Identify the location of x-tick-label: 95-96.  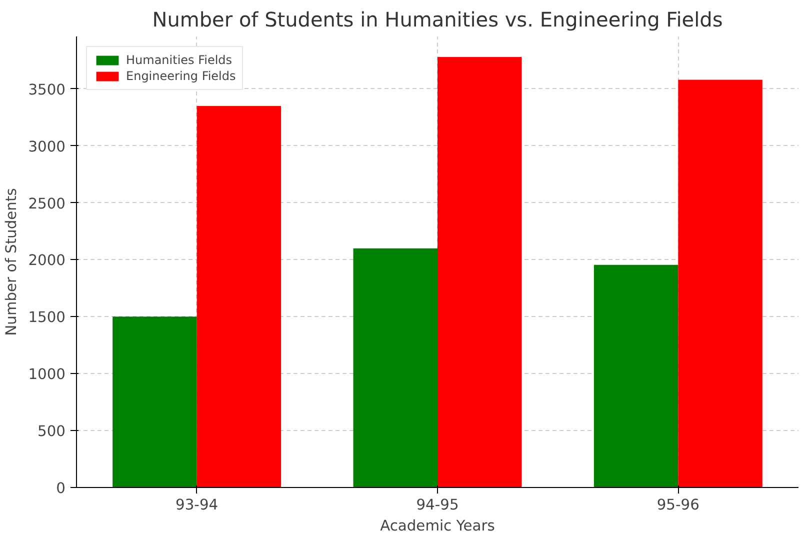
(678, 505).